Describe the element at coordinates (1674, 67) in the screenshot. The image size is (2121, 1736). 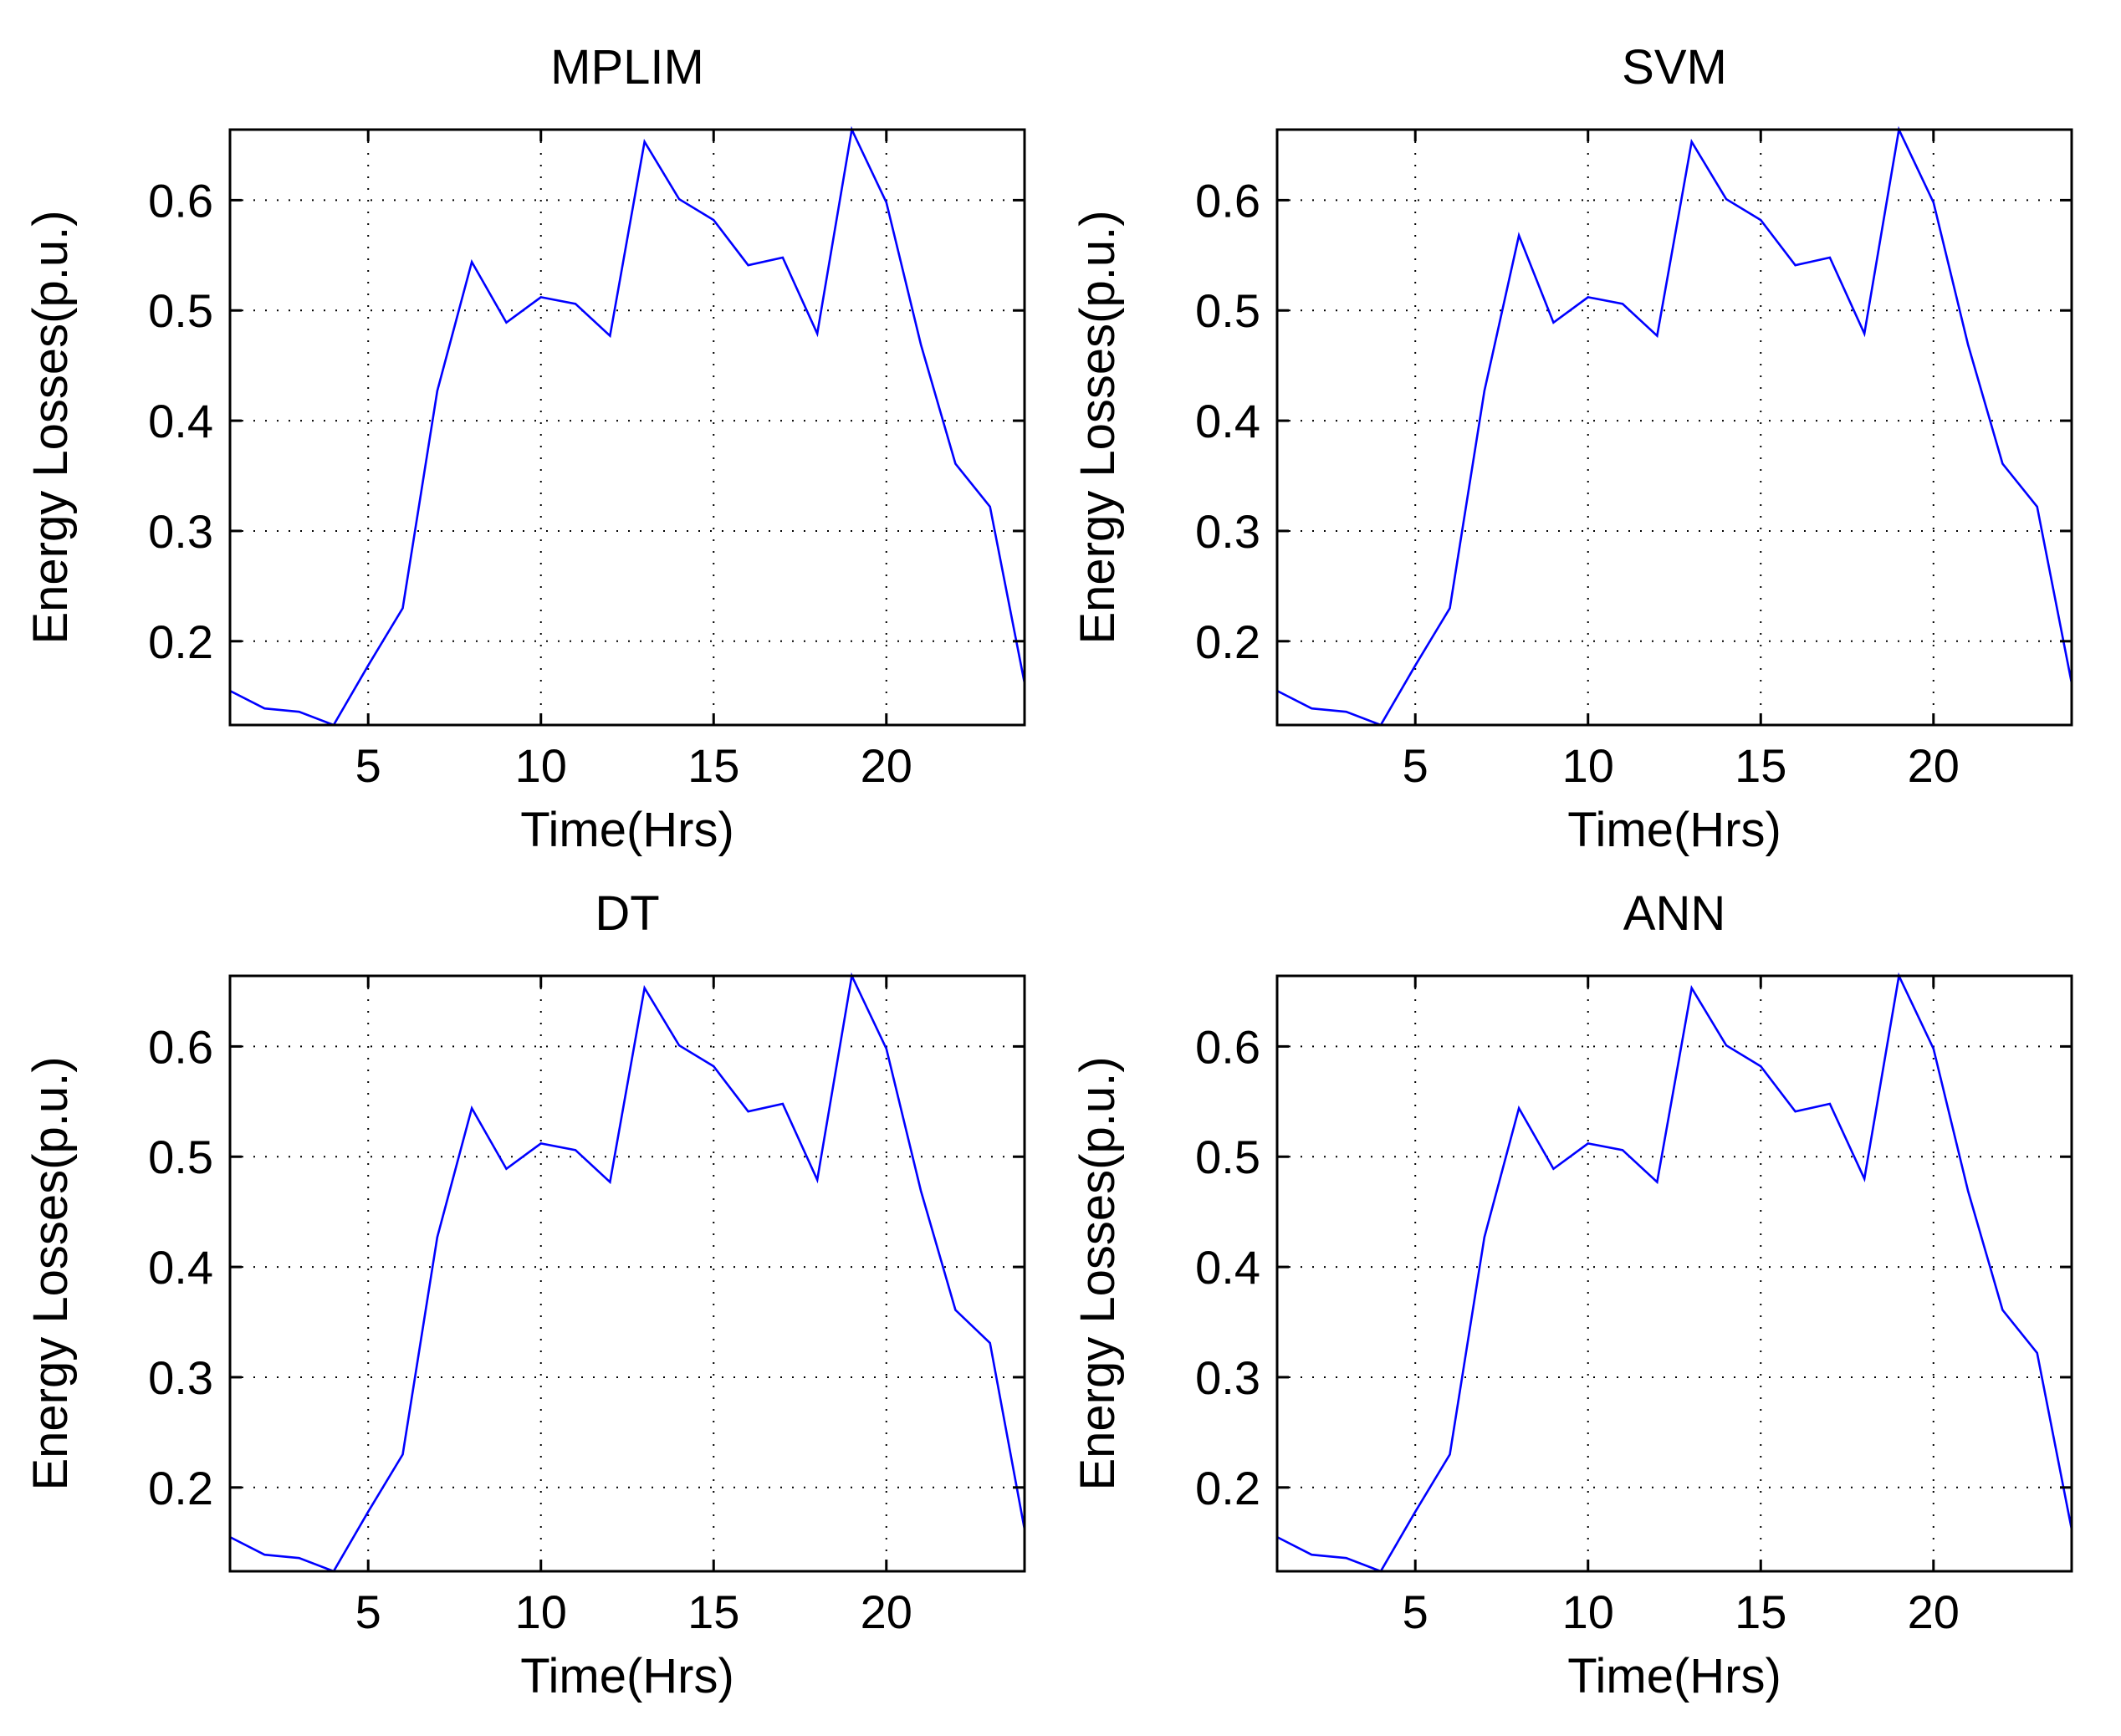
I see `subplot-title: SVM` at that location.